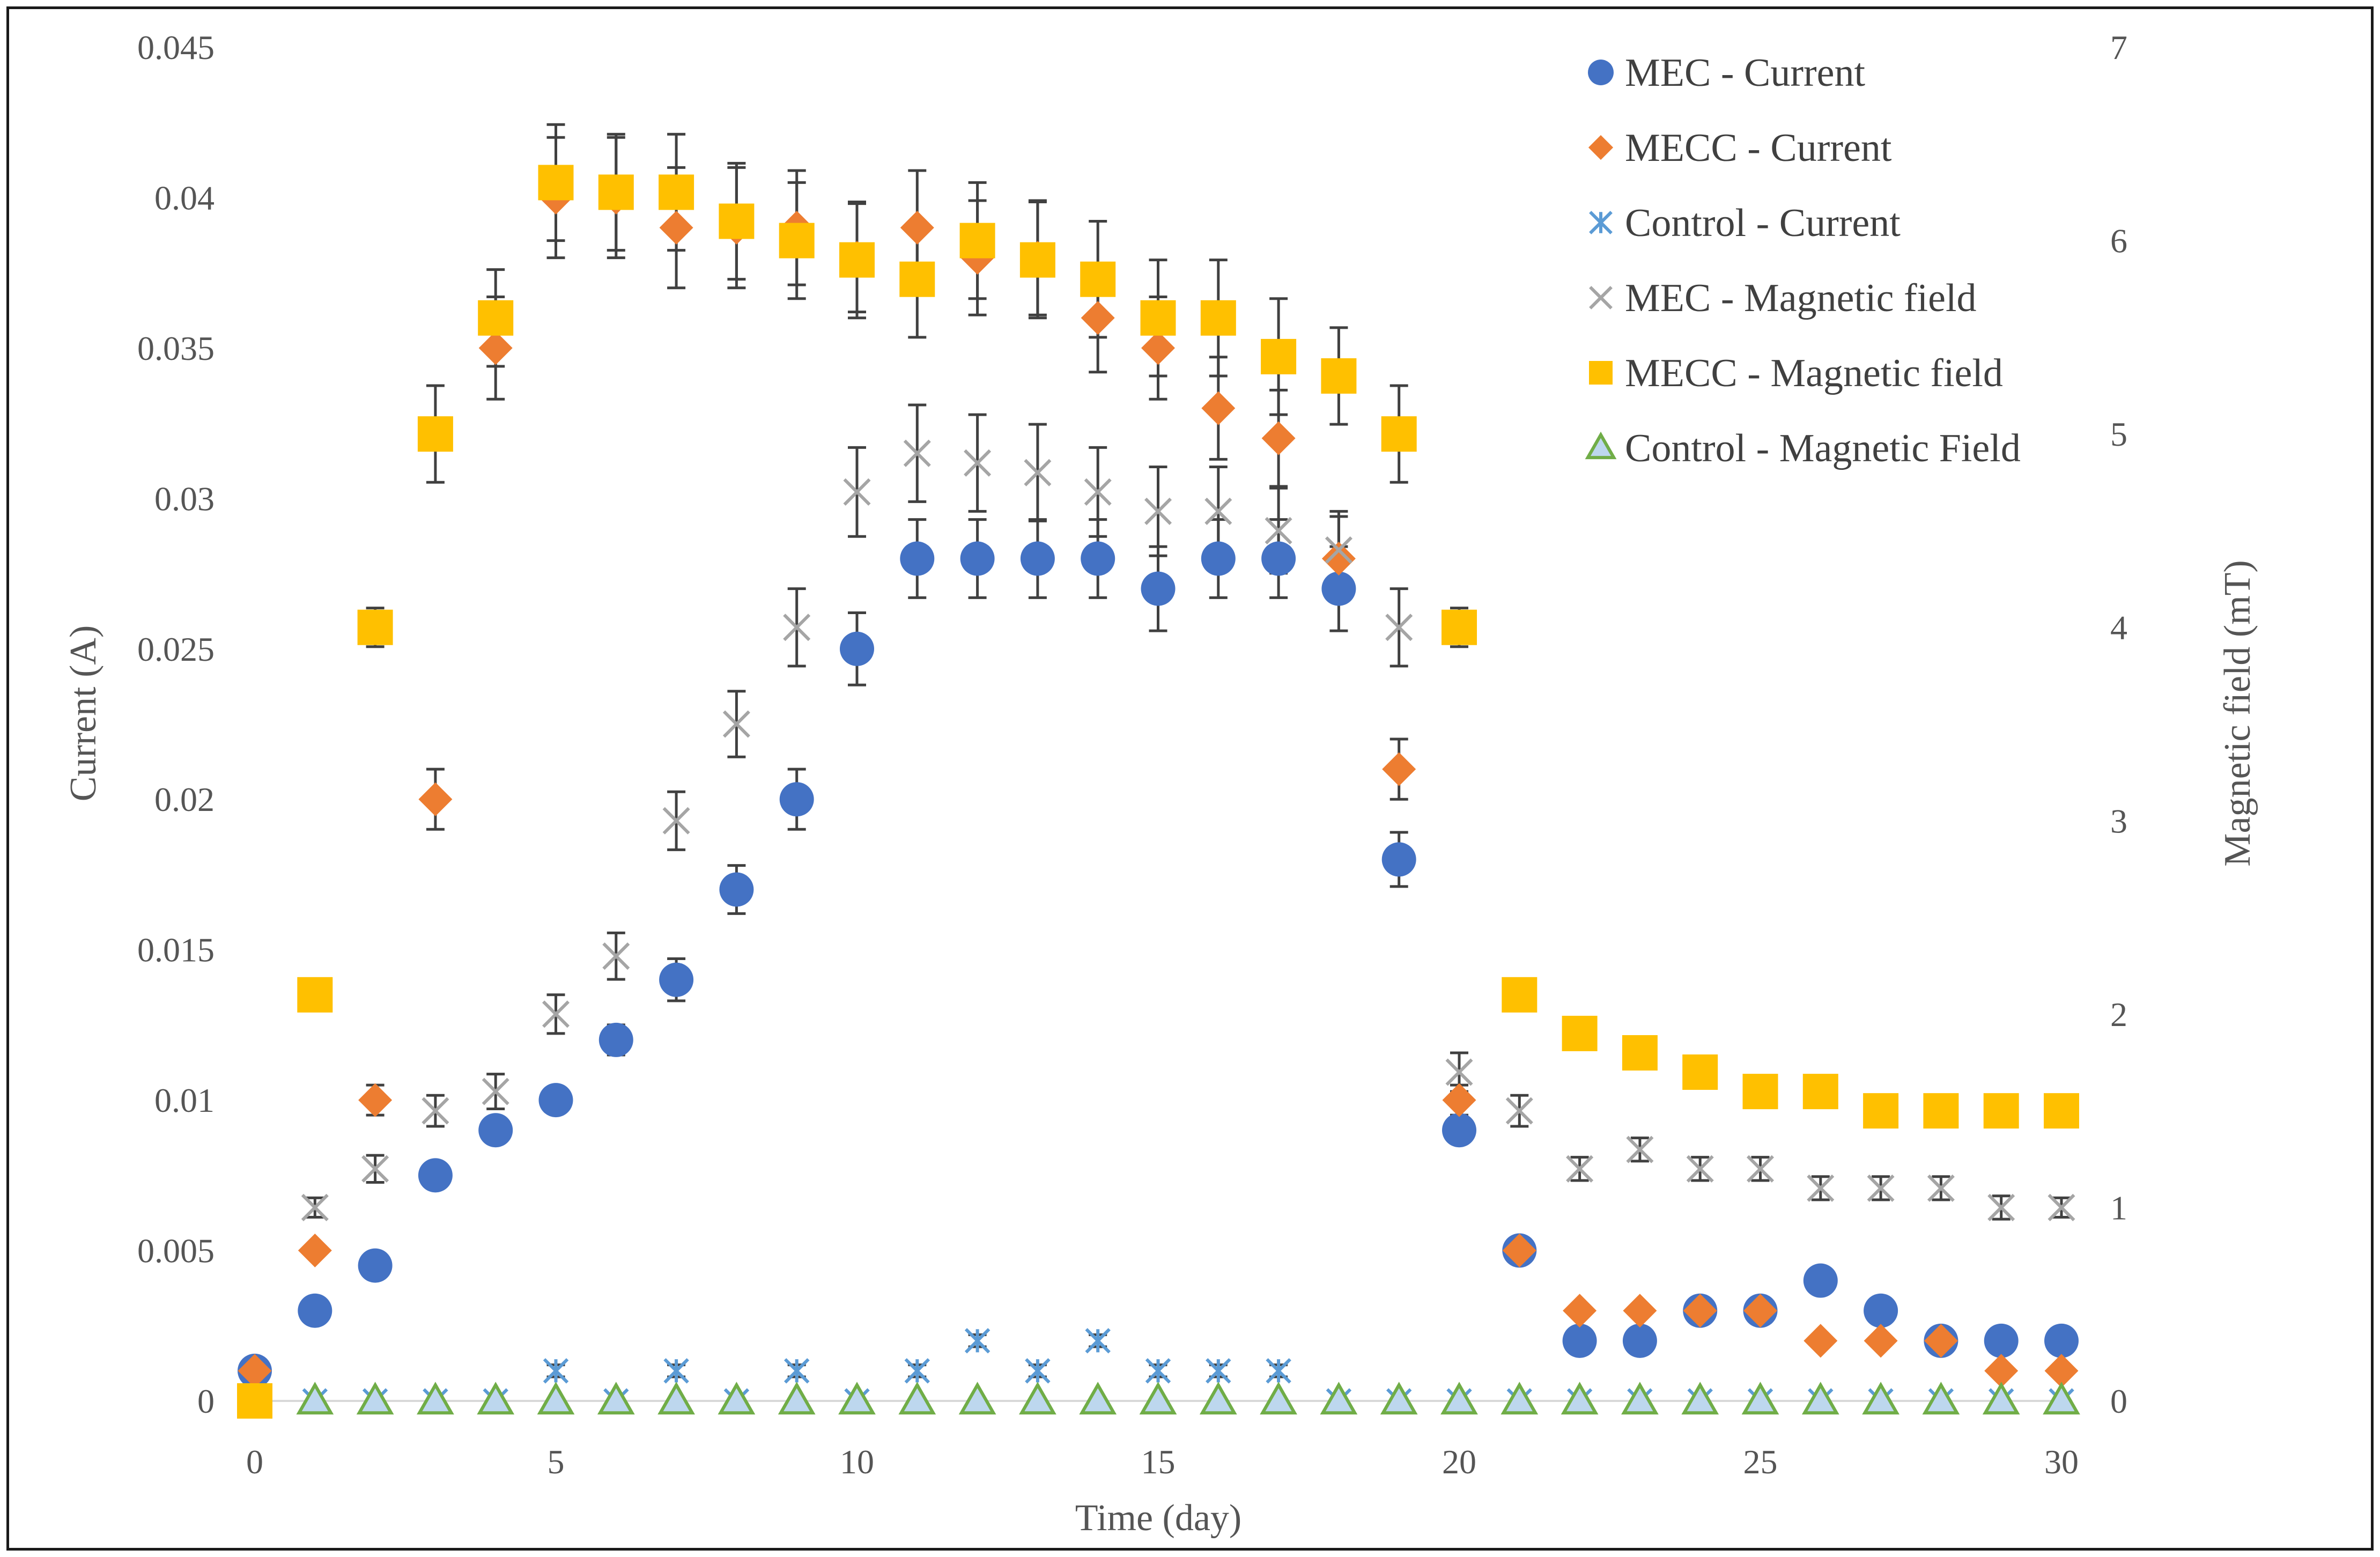 The image size is (2380, 1557). What do you see at coordinates (176, 1251) in the screenshot?
I see `y-tick-label: 0.005` at bounding box center [176, 1251].